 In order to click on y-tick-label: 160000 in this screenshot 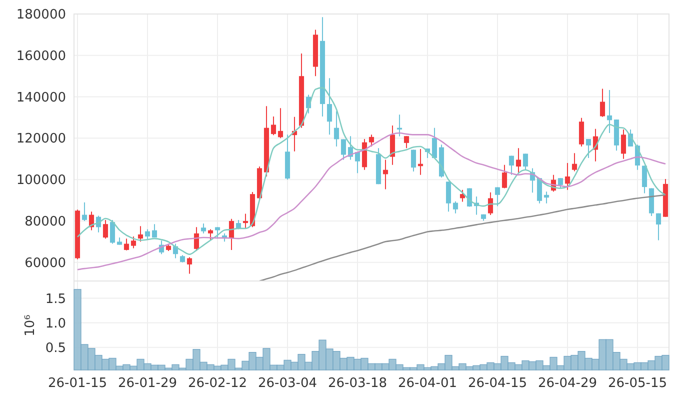, I will do `click(41, 56)`.